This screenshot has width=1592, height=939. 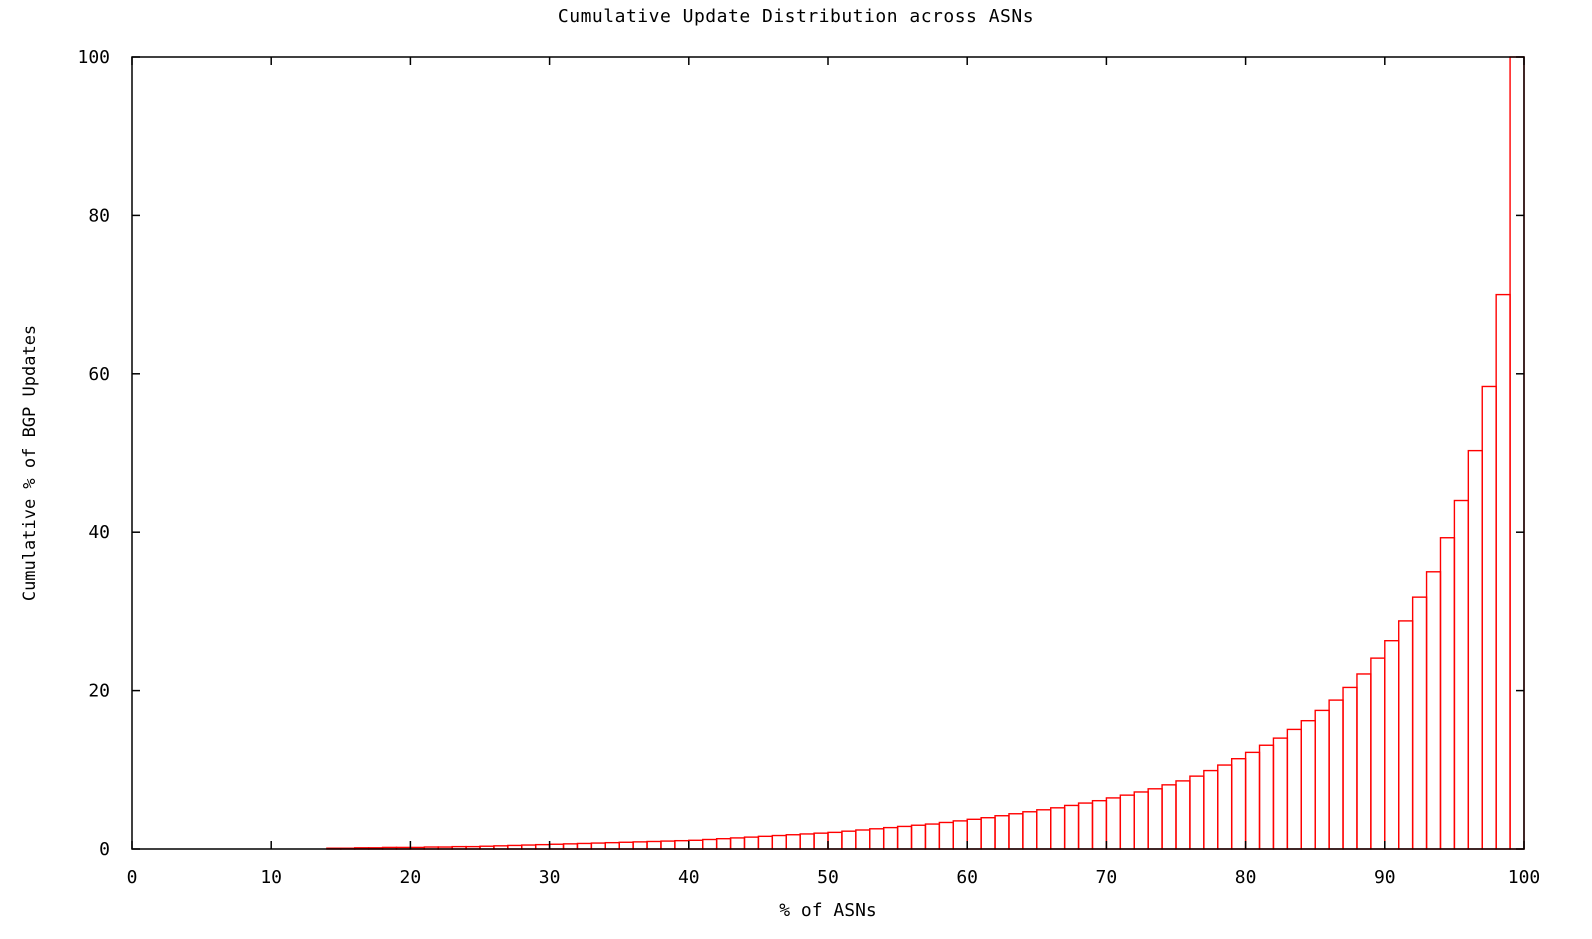 I want to click on x-tick-label: 10, so click(x=271, y=877).